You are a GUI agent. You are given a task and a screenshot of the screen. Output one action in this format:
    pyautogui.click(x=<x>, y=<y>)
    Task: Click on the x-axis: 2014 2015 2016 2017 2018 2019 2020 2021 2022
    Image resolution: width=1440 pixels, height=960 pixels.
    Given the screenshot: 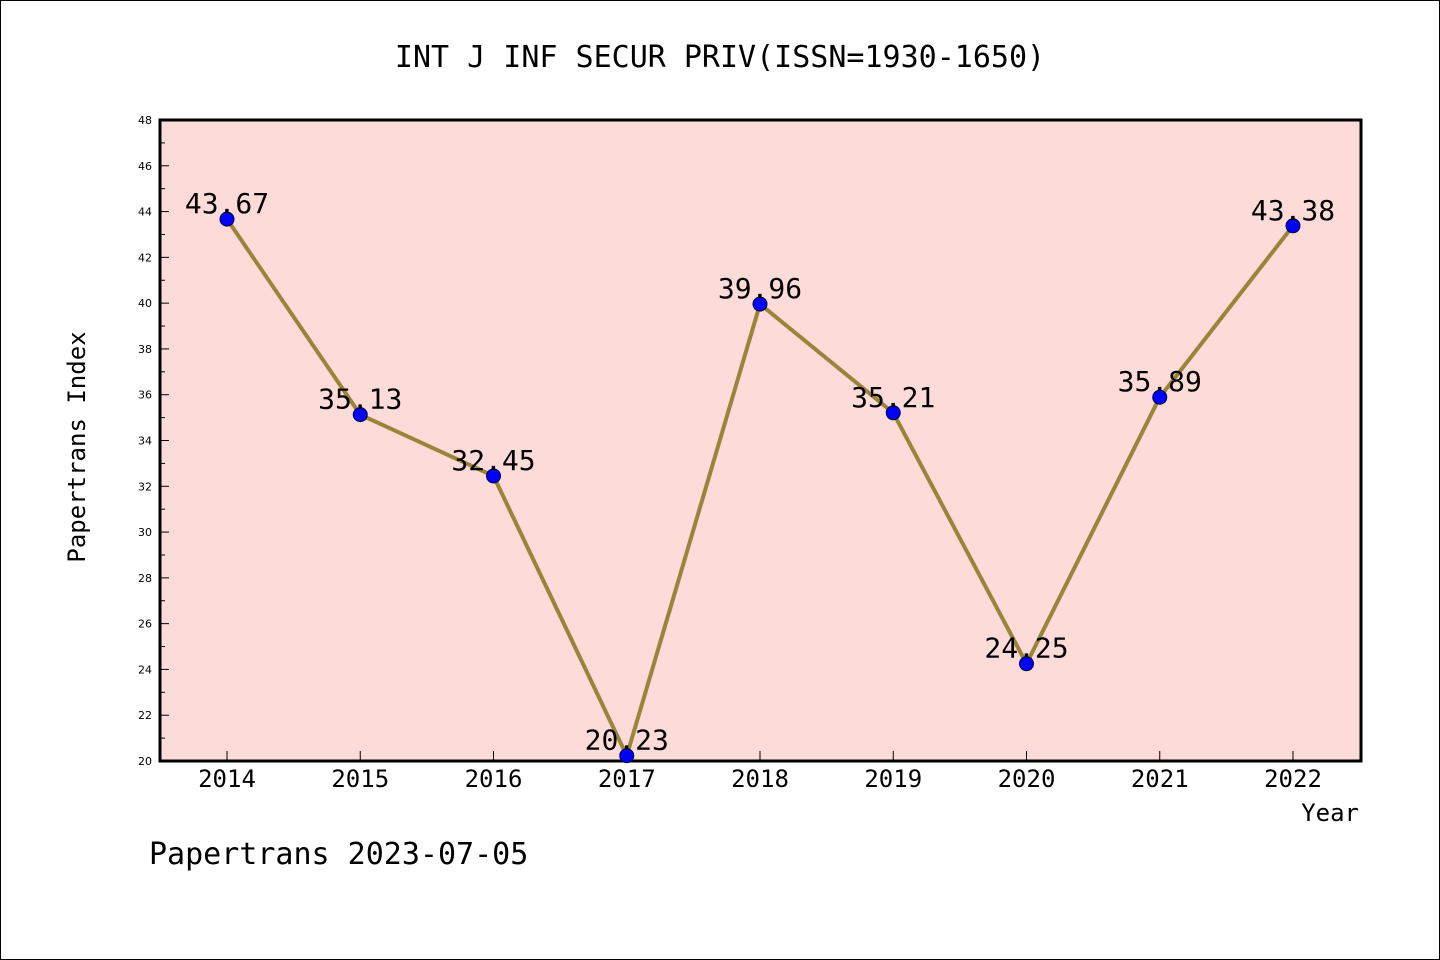 What is the action you would take?
    pyautogui.click(x=760, y=772)
    